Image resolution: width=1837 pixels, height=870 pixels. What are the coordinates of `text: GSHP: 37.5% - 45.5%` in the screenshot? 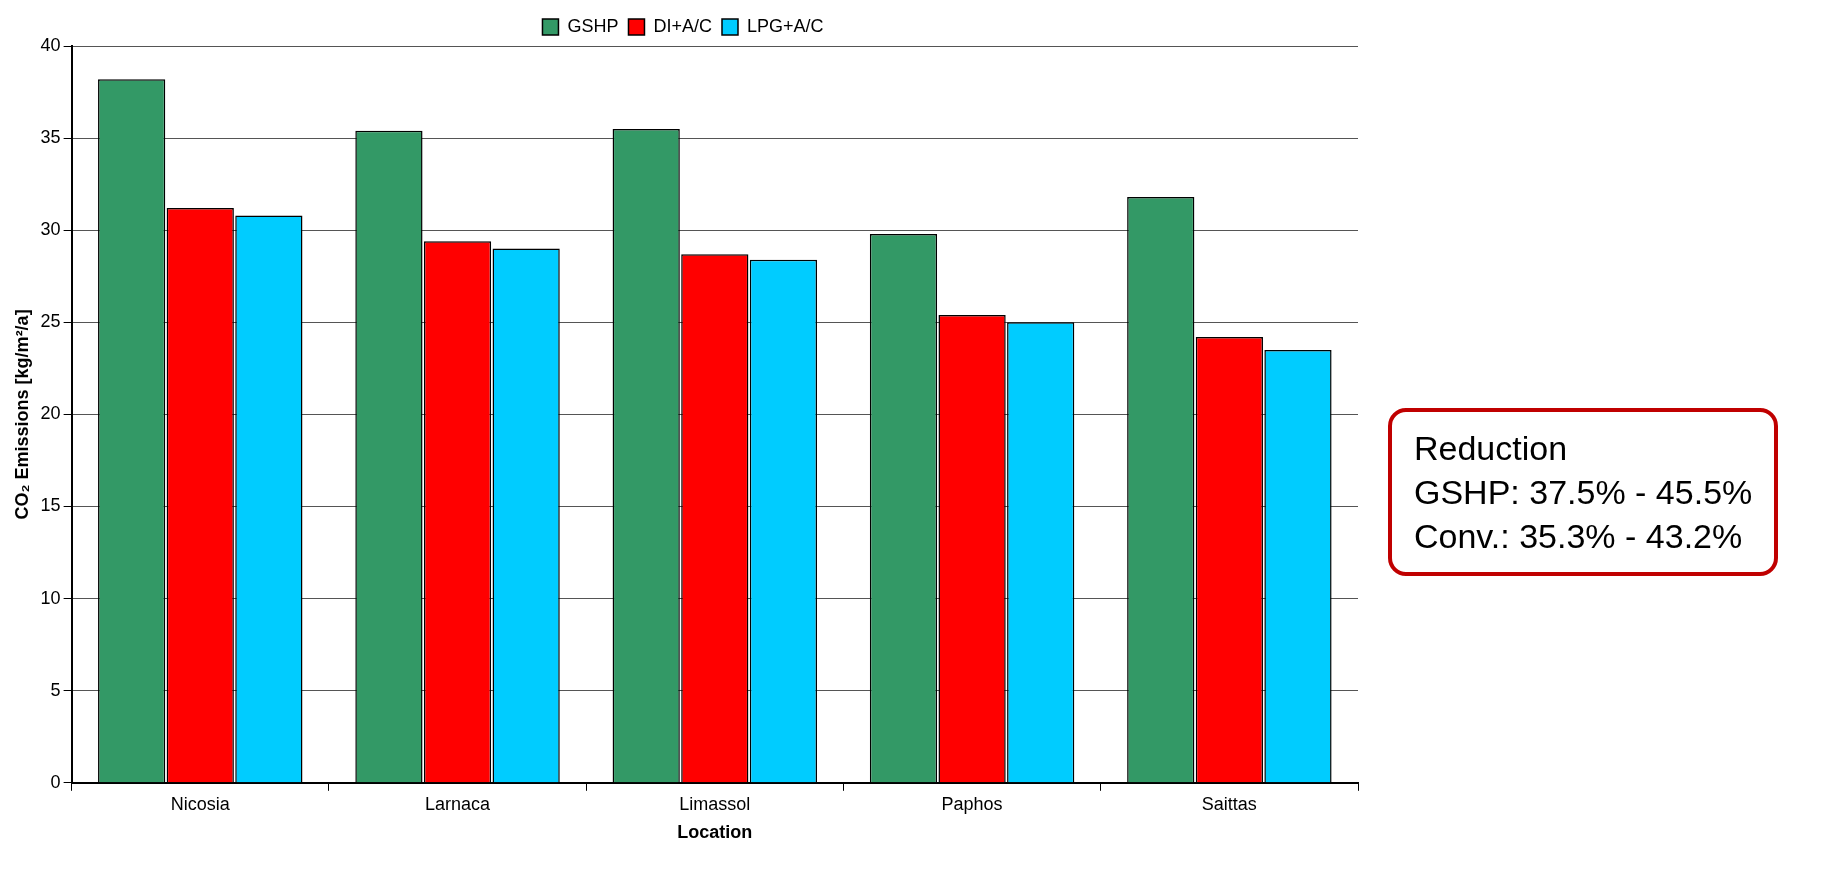 It's located at (1583, 492).